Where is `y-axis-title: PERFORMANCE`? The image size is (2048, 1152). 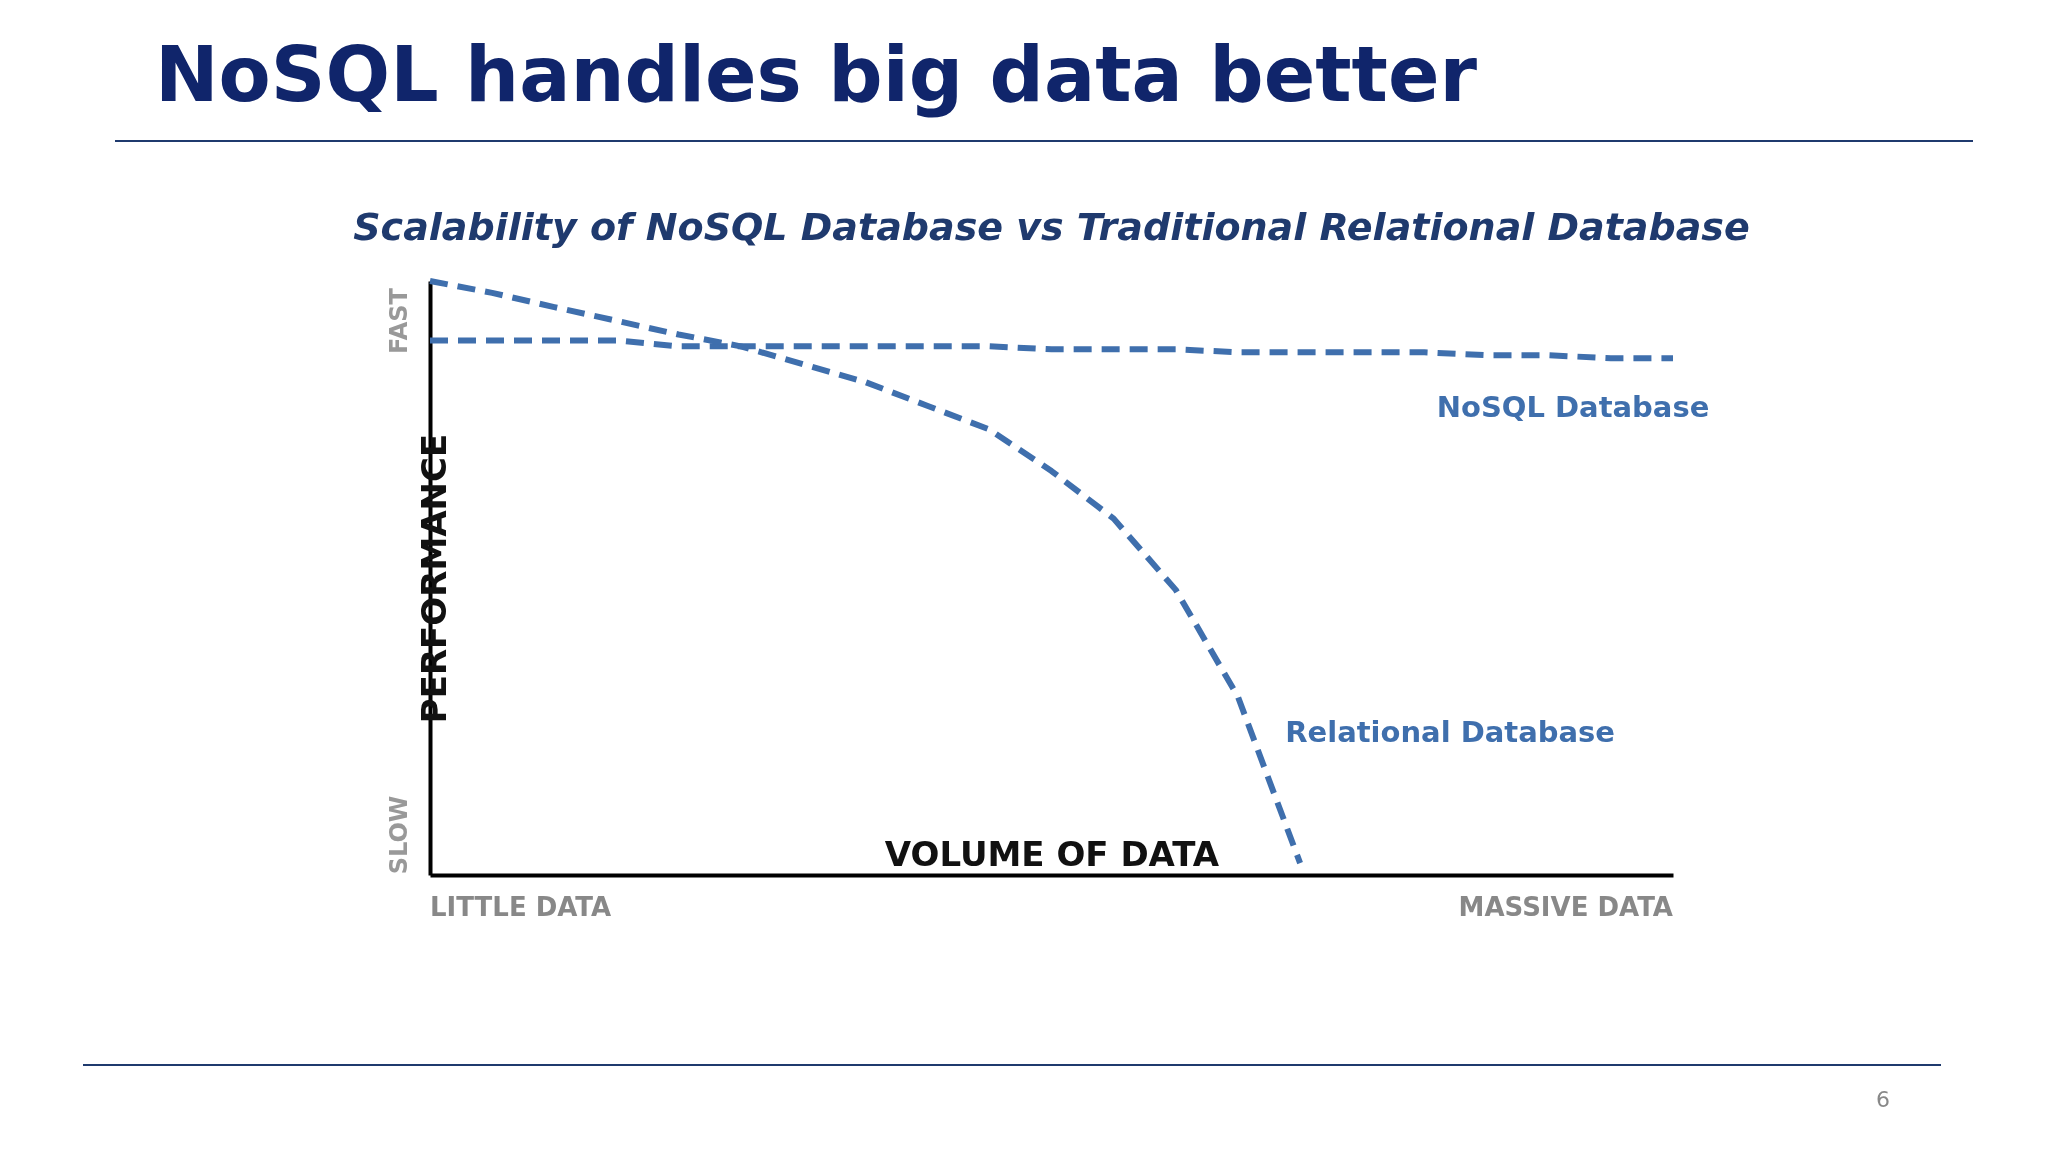
y-axis-title: PERFORMANCE is located at coordinates (433, 578).